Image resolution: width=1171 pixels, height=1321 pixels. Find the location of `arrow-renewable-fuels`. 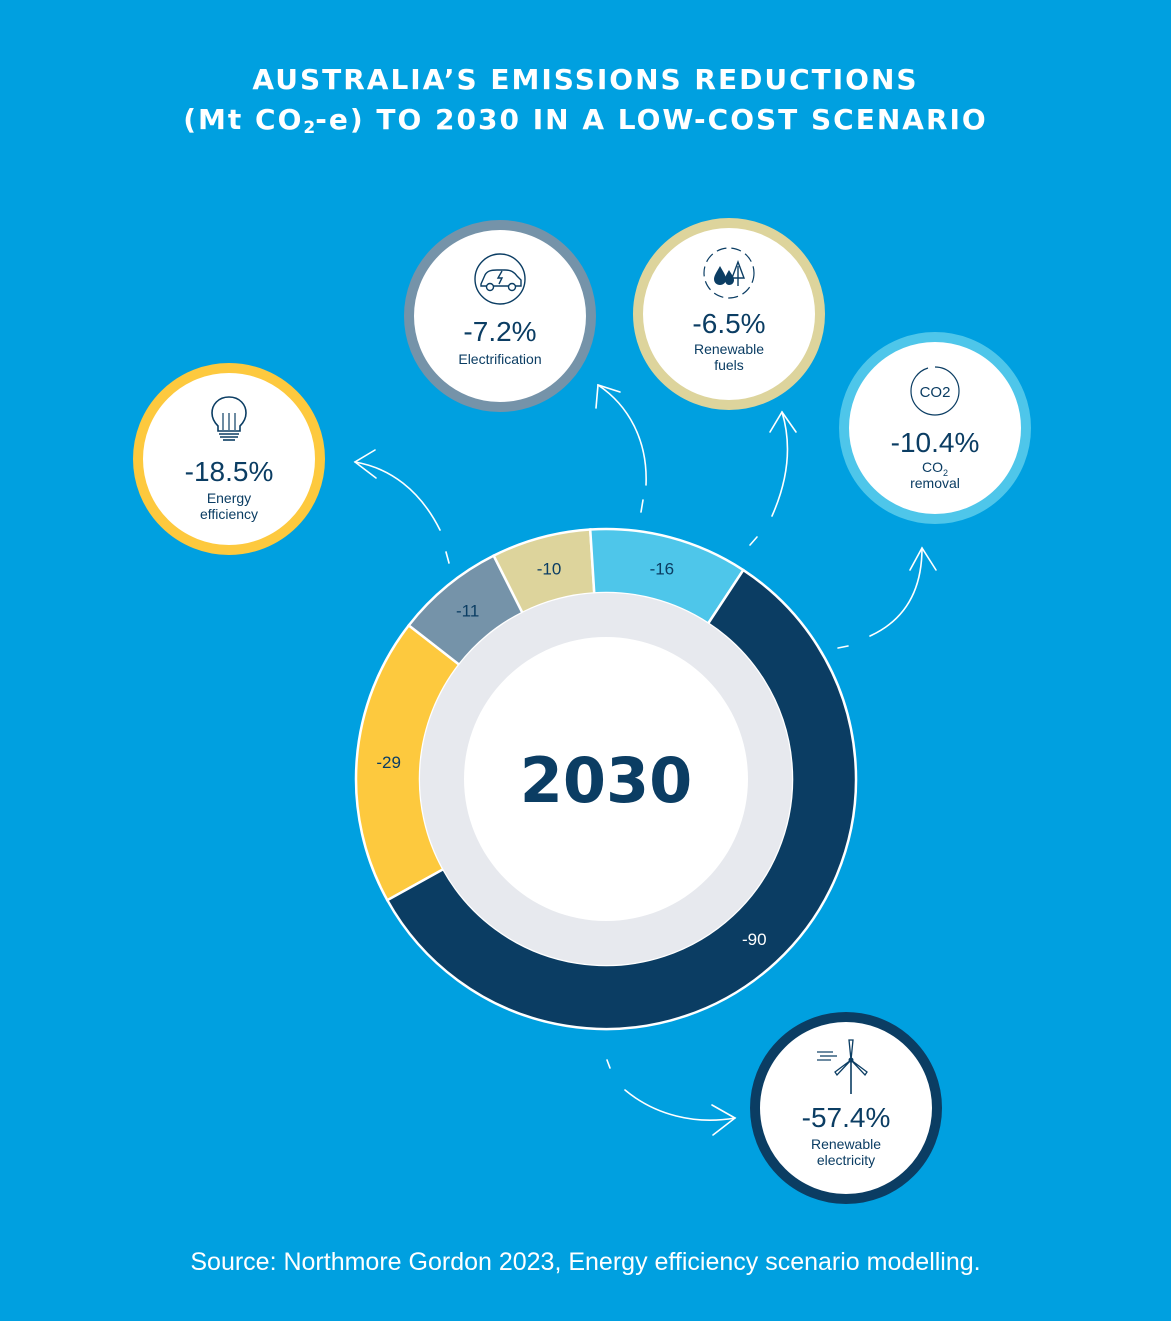

arrow-renewable-fuels is located at coordinates (780, 464).